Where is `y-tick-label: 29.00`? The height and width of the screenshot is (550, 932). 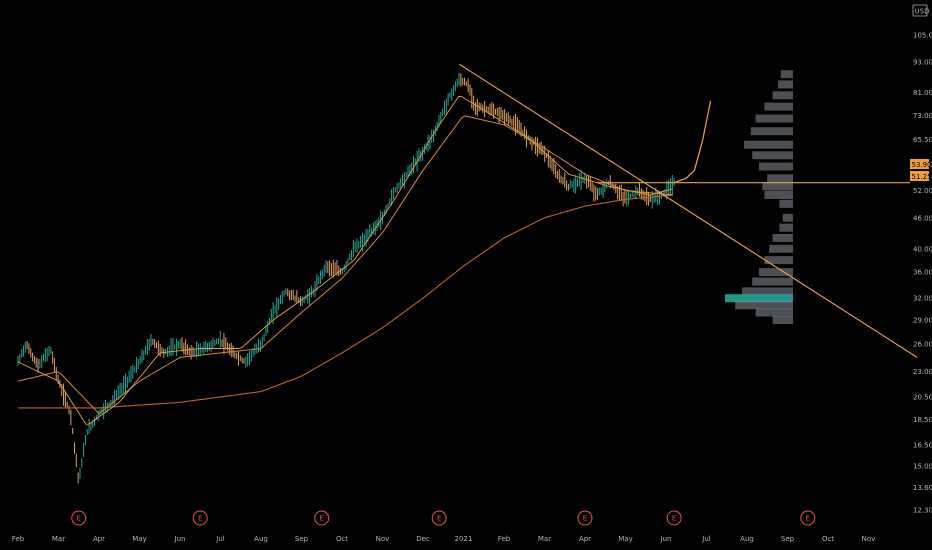 y-tick-label: 29.00 is located at coordinates (922, 321).